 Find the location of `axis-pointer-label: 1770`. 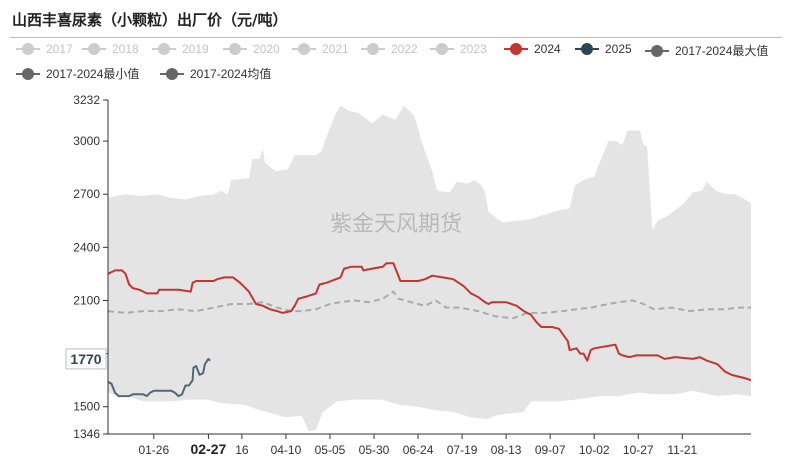

axis-pointer-label: 1770 is located at coordinates (85, 359).